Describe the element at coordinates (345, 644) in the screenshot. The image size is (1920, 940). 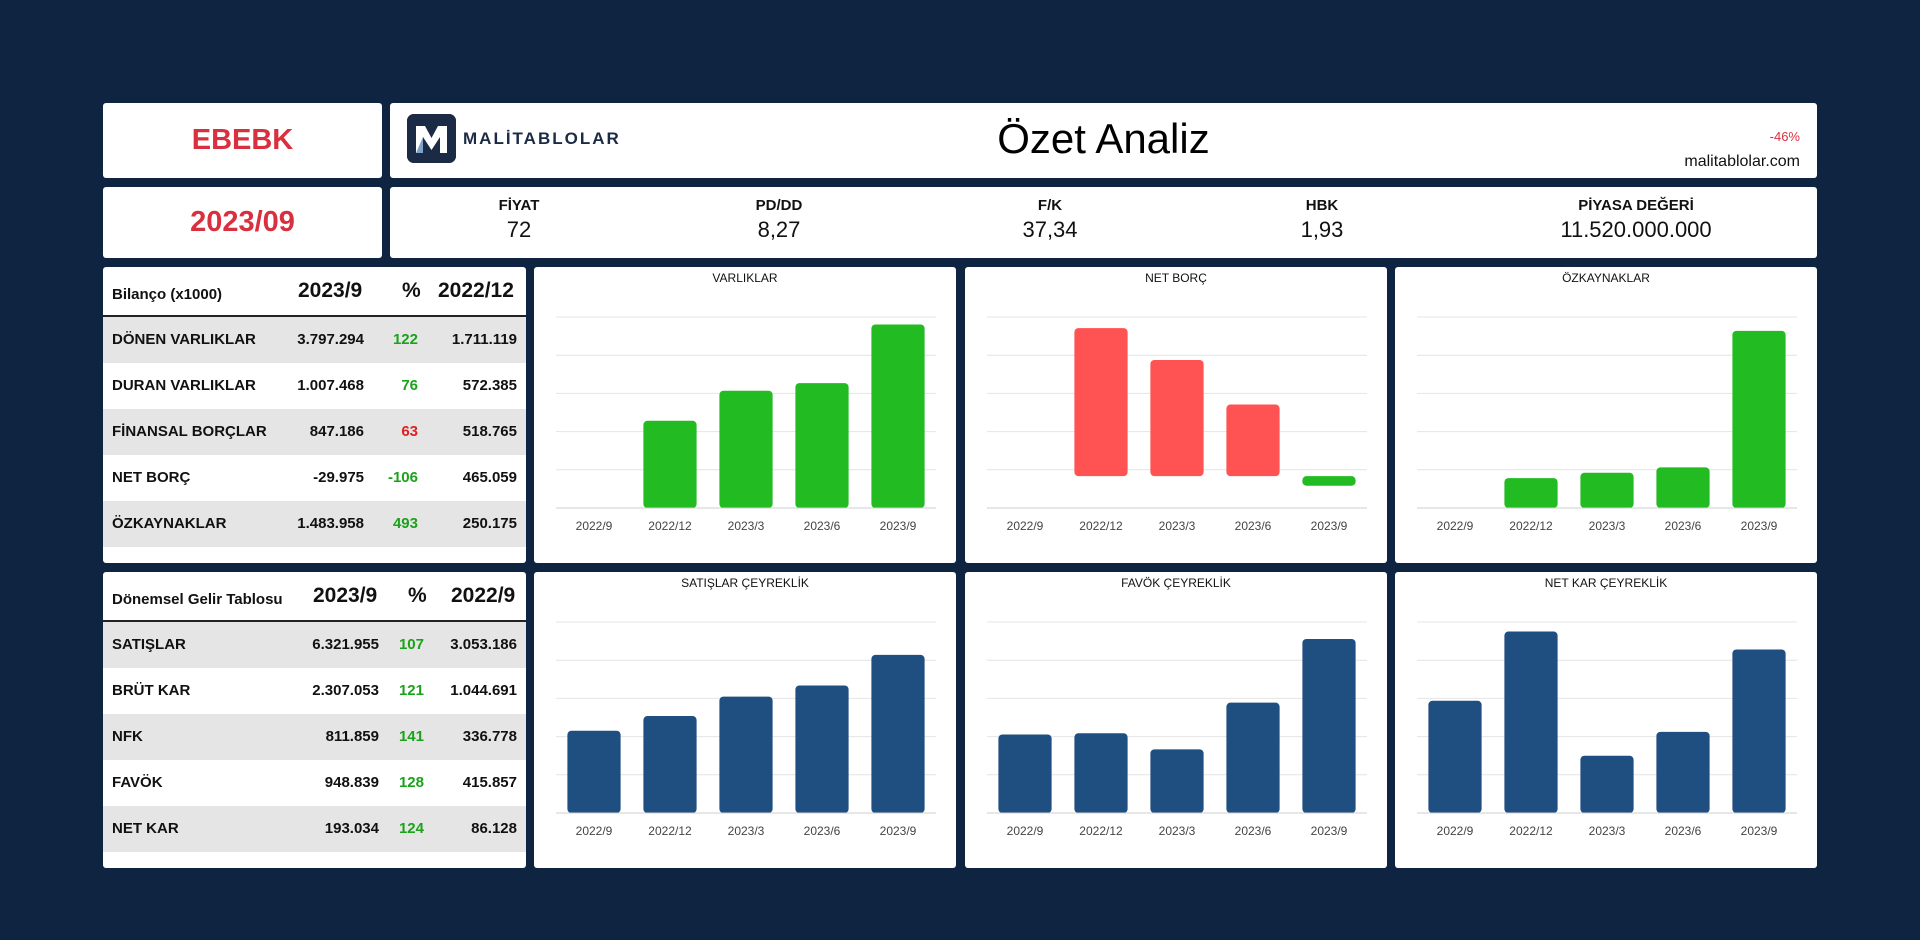
I see `row-value-current: 6.321.955` at that location.